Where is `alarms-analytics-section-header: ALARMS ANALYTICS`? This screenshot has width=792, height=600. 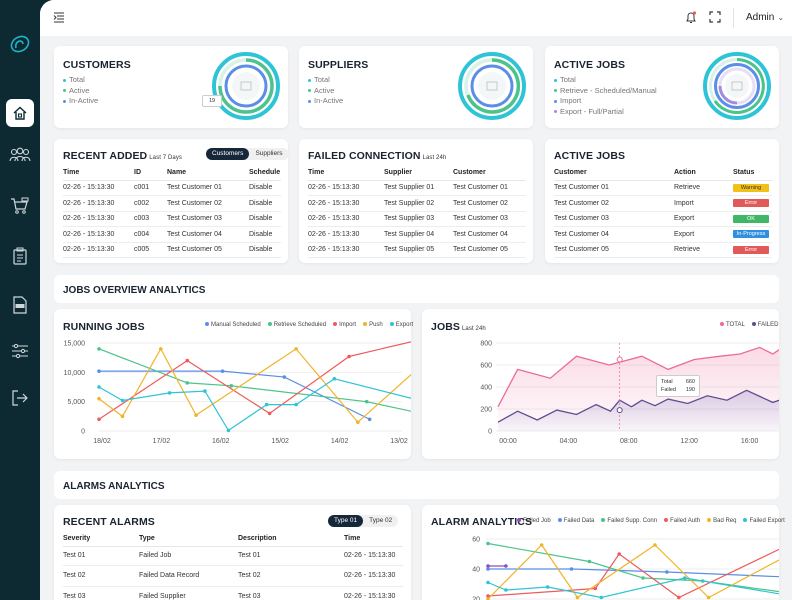
alarms-analytics-section-header: ALARMS ANALYTICS is located at coordinates (416, 485).